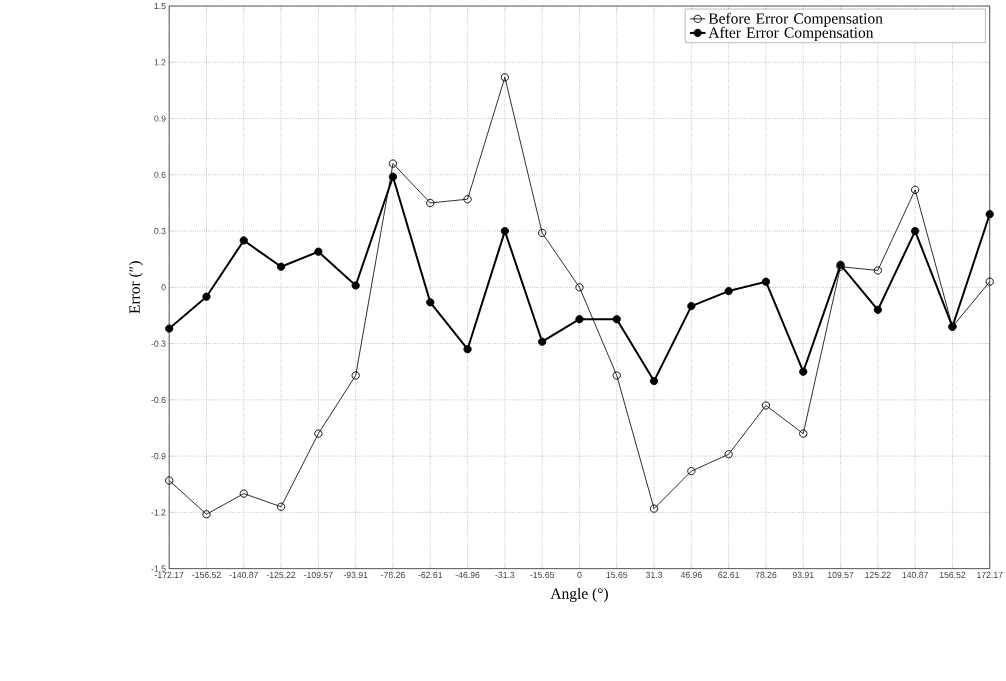 The image size is (1006, 681). Describe the element at coordinates (163, 287) in the screenshot. I see `y-tick-label: 0` at that location.